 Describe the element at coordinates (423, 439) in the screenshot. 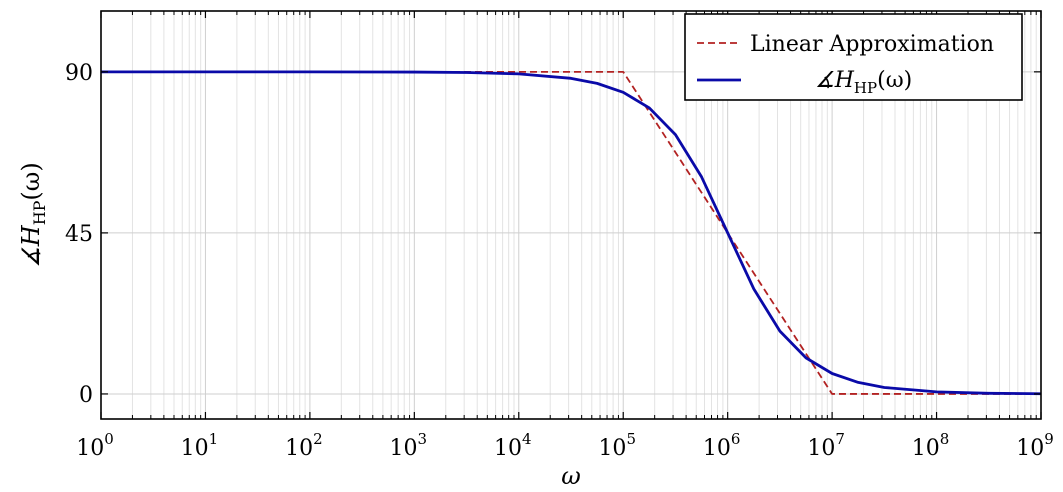

I see `x-tick-exponent: 3` at that location.